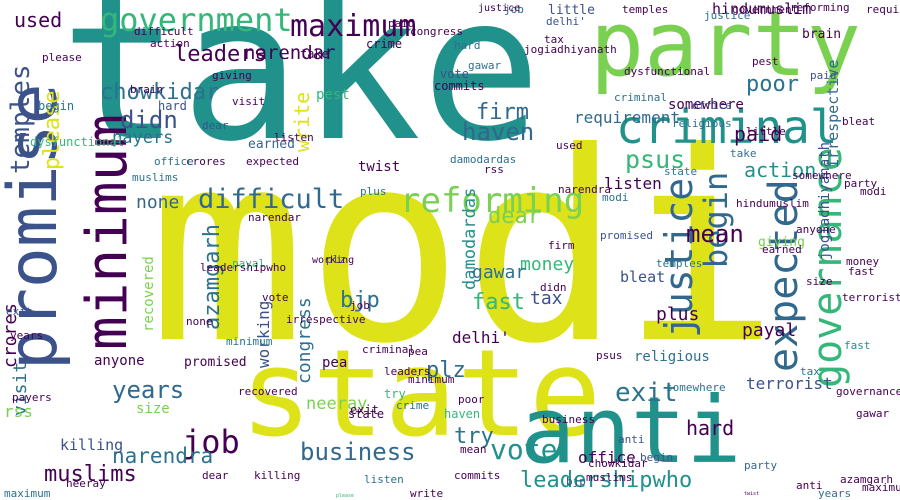  Describe the element at coordinates (655, 159) in the screenshot. I see `word: psus` at that location.